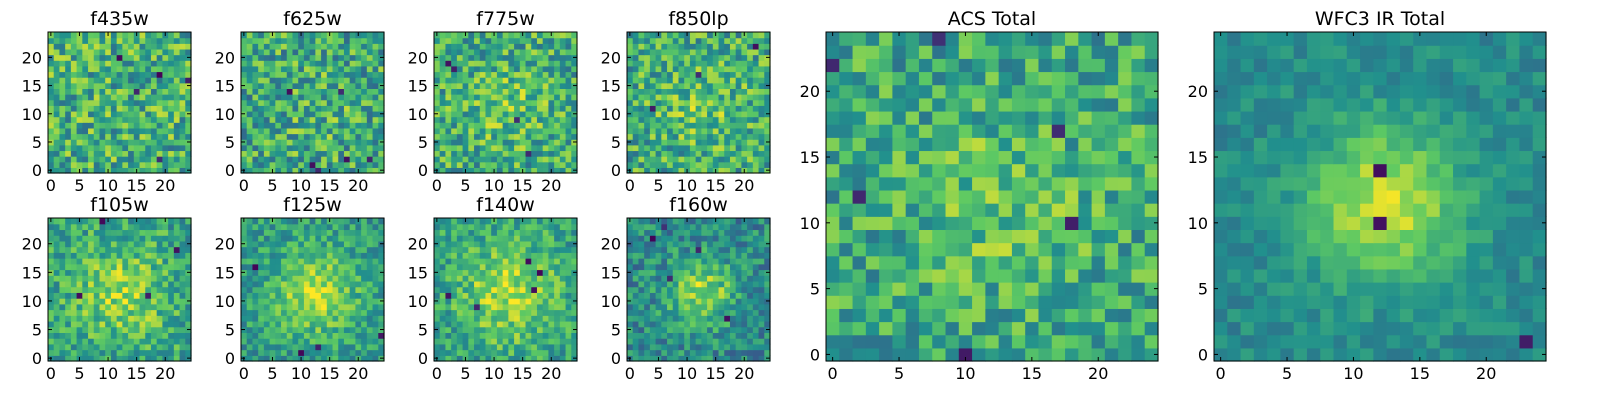  I want to click on y-tick-label: 10, so click(611, 114).